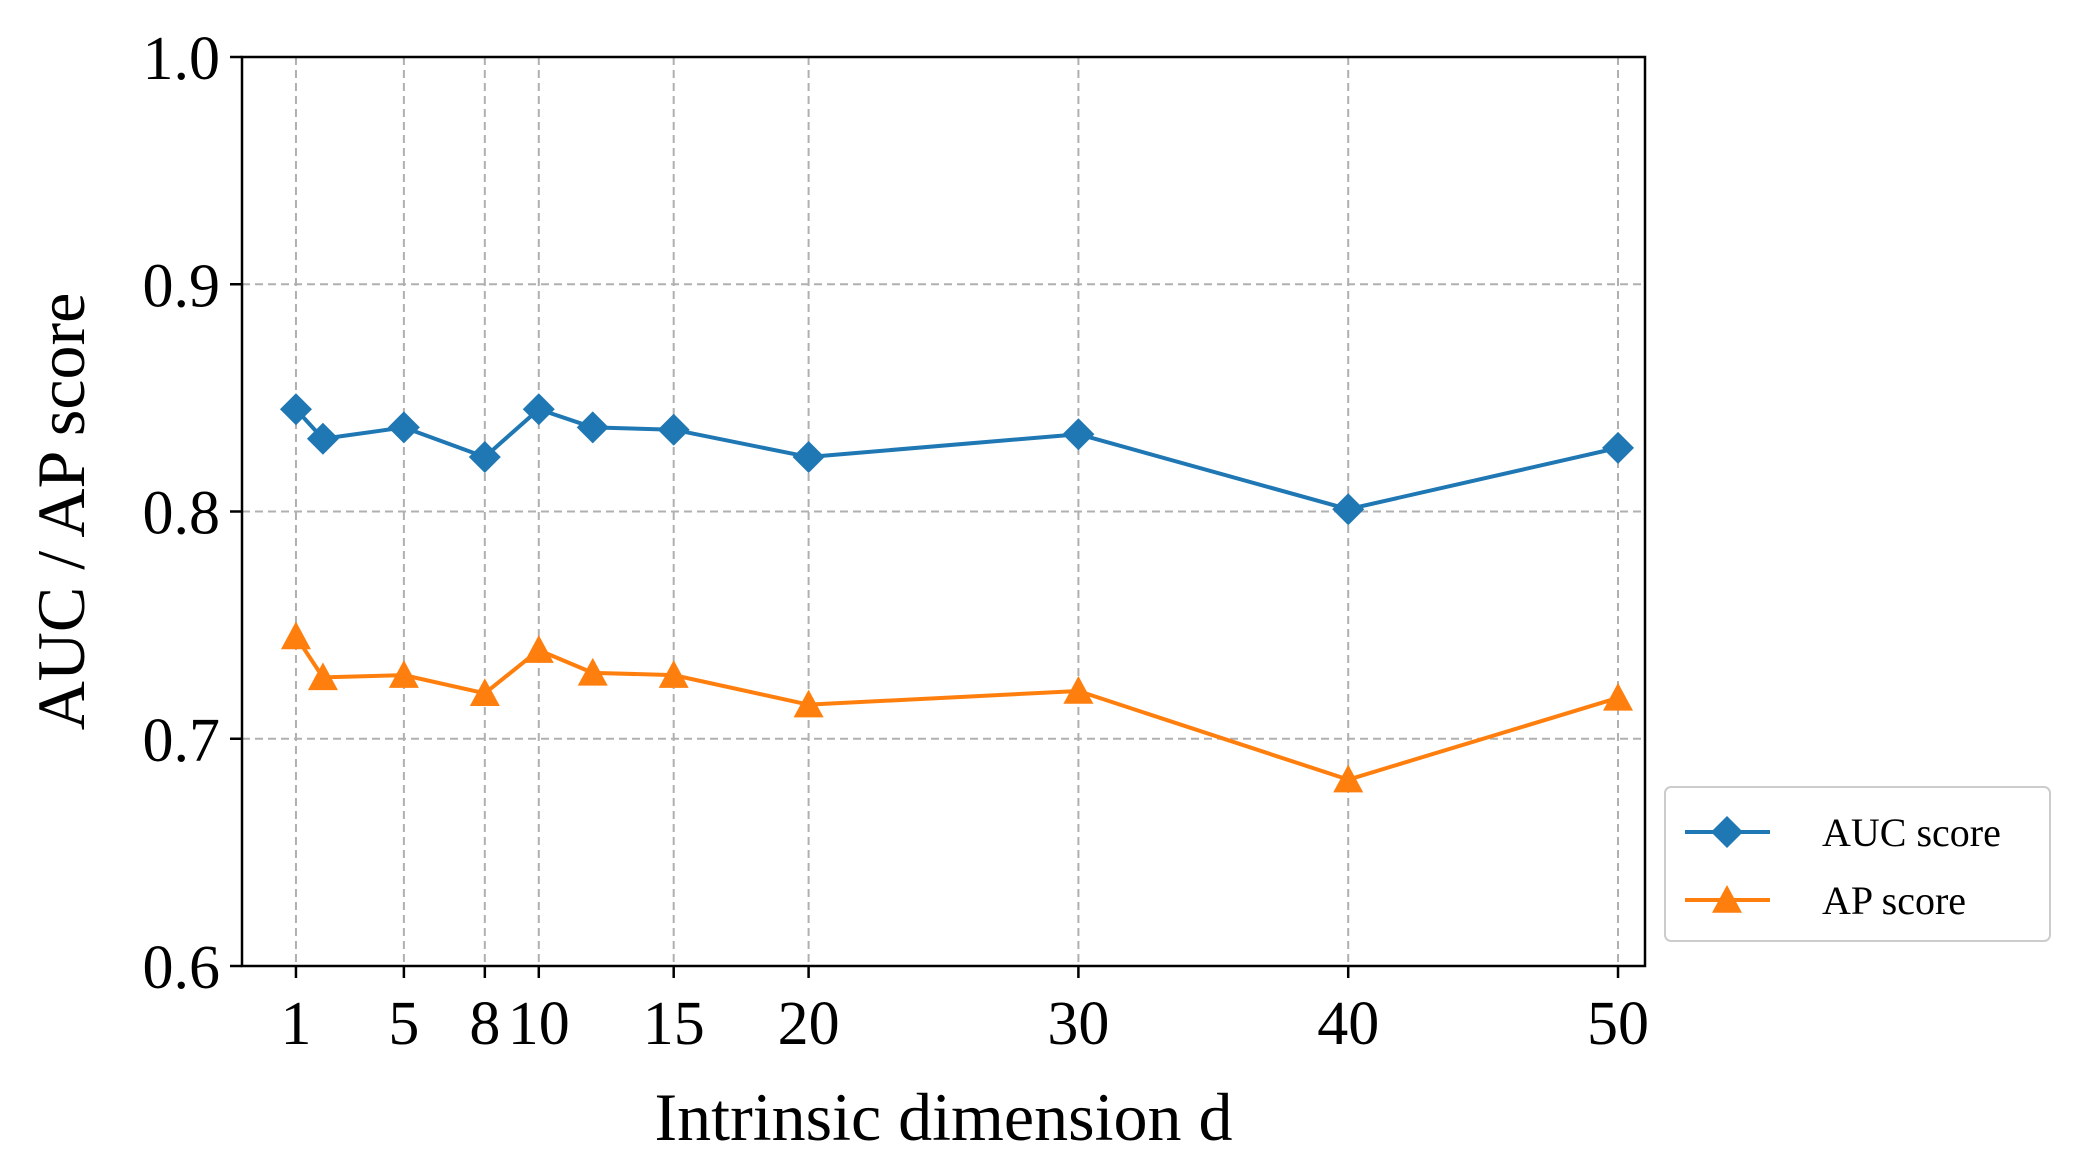 The image size is (2074, 1176). I want to click on legend-label-ap-score: AP score, so click(1894, 900).